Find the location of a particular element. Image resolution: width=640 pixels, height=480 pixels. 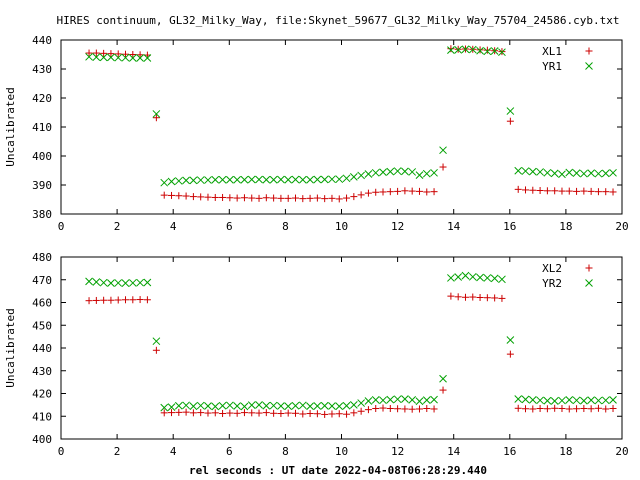

y-tick-label: 400 is located at coordinates (42, 156).